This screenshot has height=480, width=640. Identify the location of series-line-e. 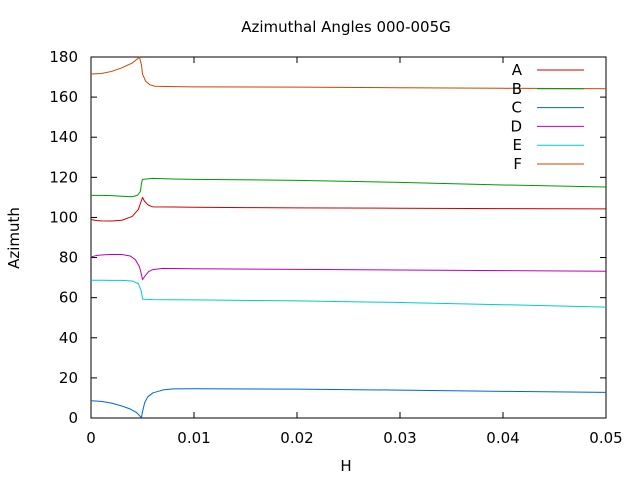
(349, 293).